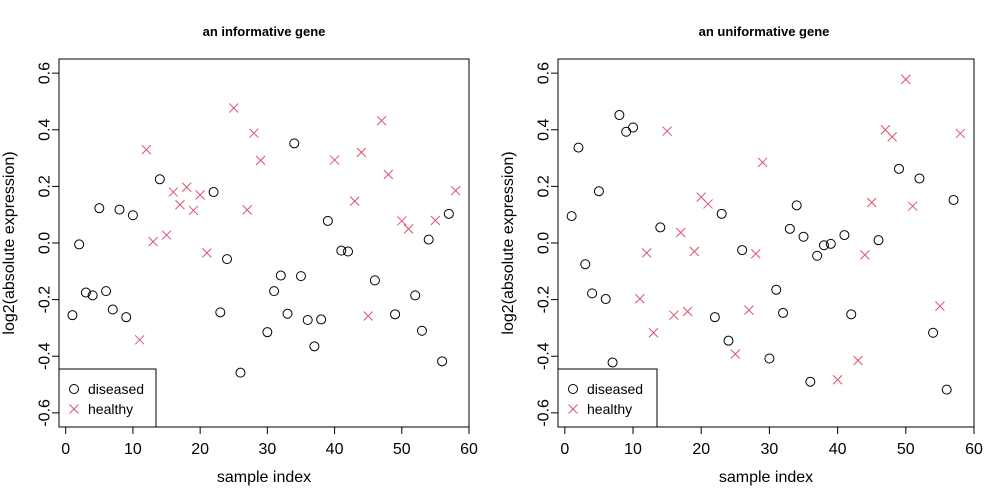 The image size is (1000, 500). Describe the element at coordinates (547, 244) in the screenshot. I see `y-axis: -0.6 -0.4 -0.2 0.0 0.2 0.4 0.6` at that location.